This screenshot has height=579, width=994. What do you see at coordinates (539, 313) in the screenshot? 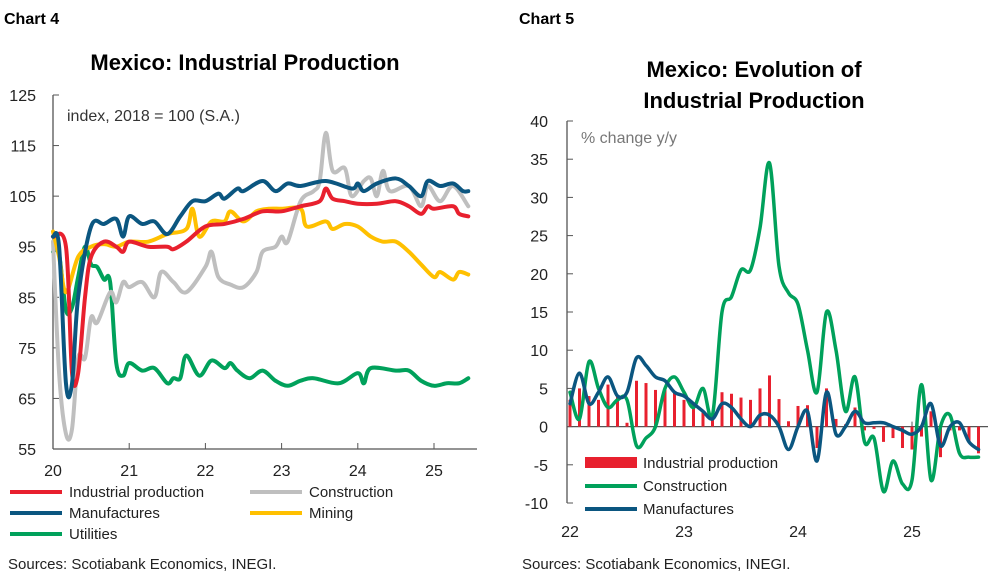
I see `y-tick-label: 15` at bounding box center [539, 313].